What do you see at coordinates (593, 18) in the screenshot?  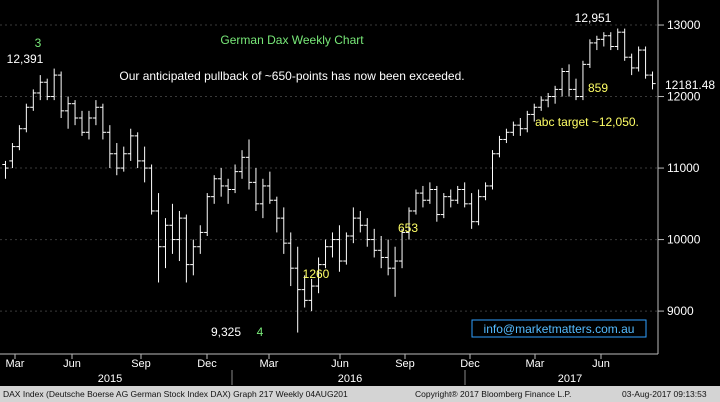 I see `high-2017-label: 12,951` at bounding box center [593, 18].